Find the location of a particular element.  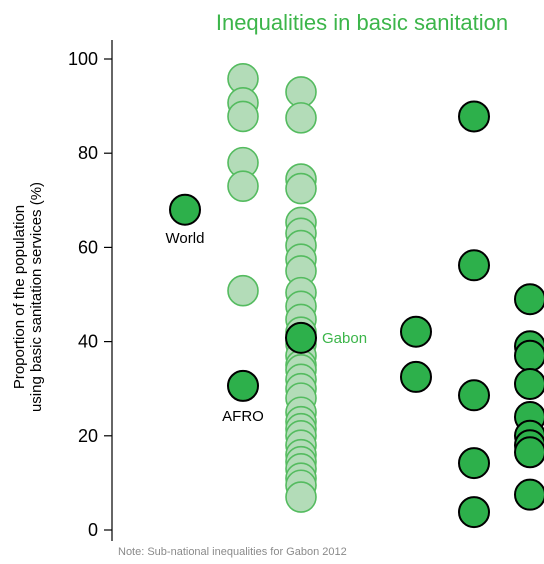

y-axis-ticks: 0 20 40 60 80 100 is located at coordinates (90, 294).